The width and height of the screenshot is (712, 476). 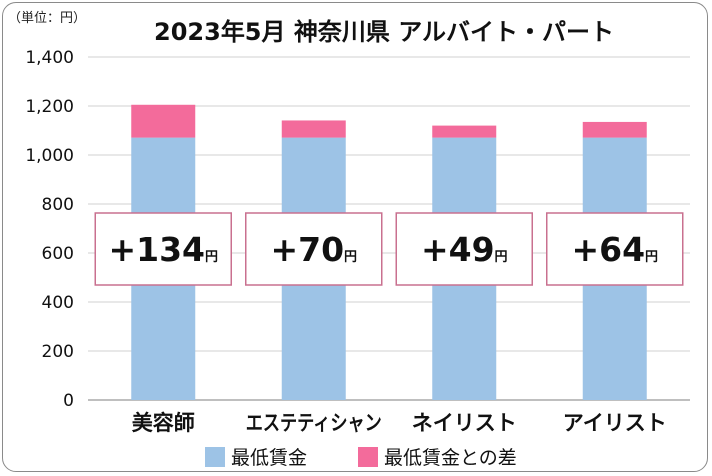 I want to click on unit-label: （単位：円）, so click(x=47, y=18).